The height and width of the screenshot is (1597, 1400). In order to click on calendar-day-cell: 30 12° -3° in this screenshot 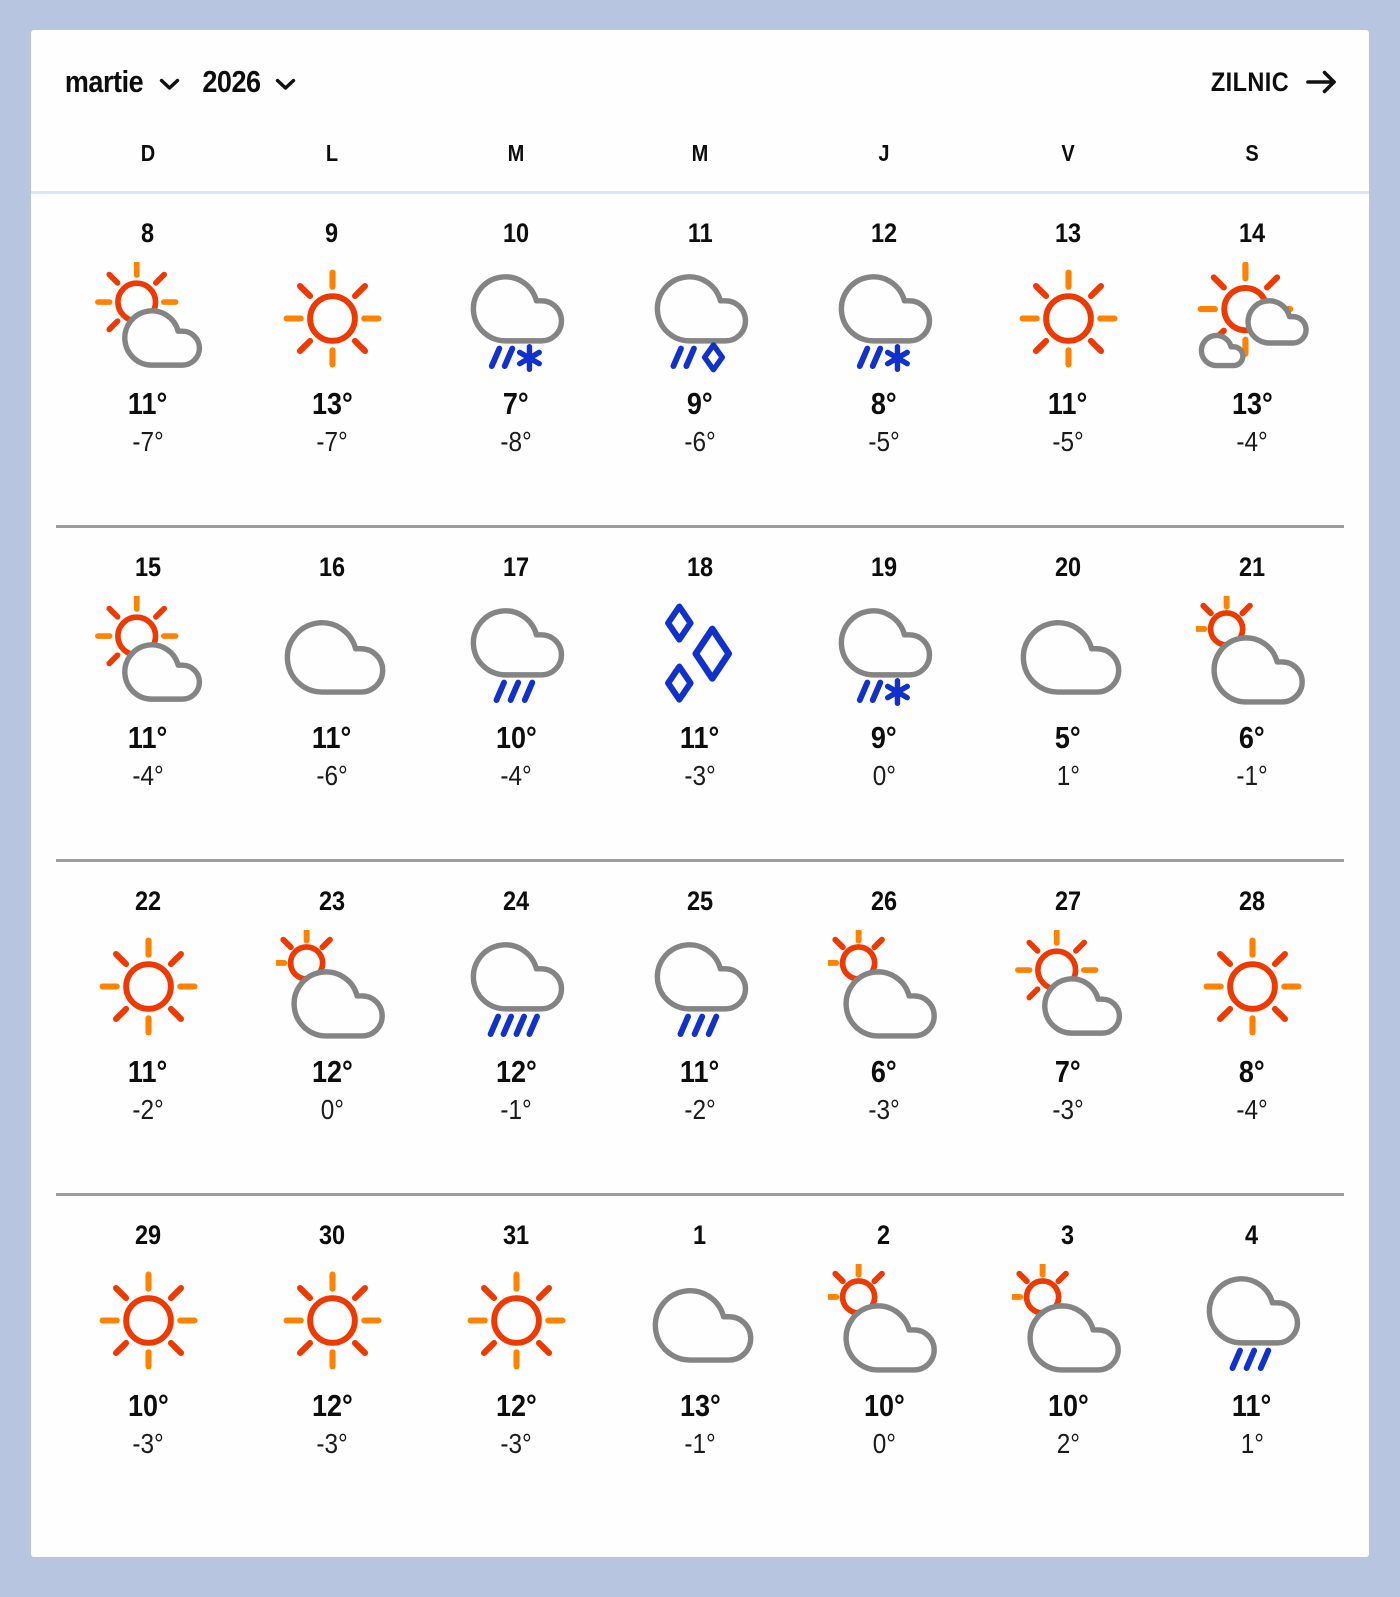, I will do `click(332, 1361)`.